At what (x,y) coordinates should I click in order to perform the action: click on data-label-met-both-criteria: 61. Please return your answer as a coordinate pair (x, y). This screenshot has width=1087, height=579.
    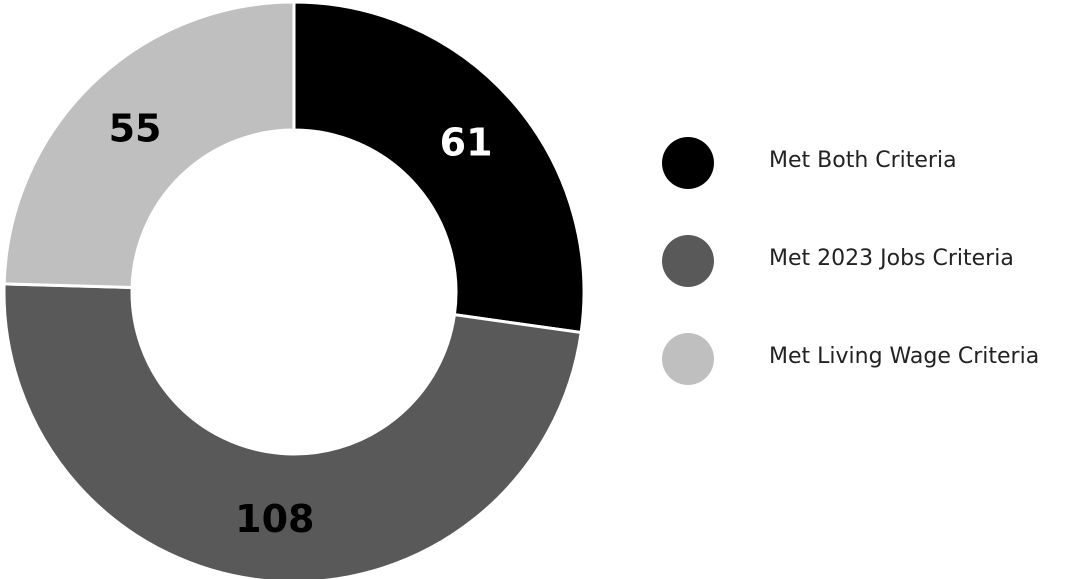
    Looking at the image, I should click on (466, 142).